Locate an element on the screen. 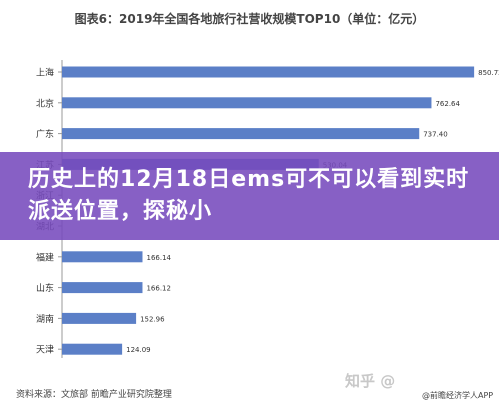  category-label: 天津 is located at coordinates (45, 350).